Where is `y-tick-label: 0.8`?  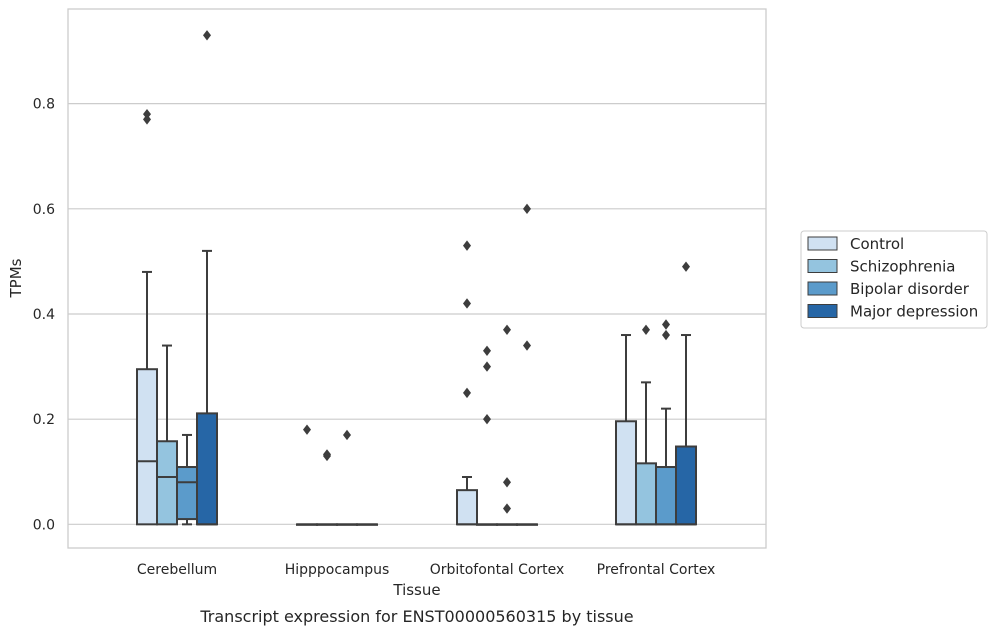 y-tick-label: 0.8 is located at coordinates (44, 105).